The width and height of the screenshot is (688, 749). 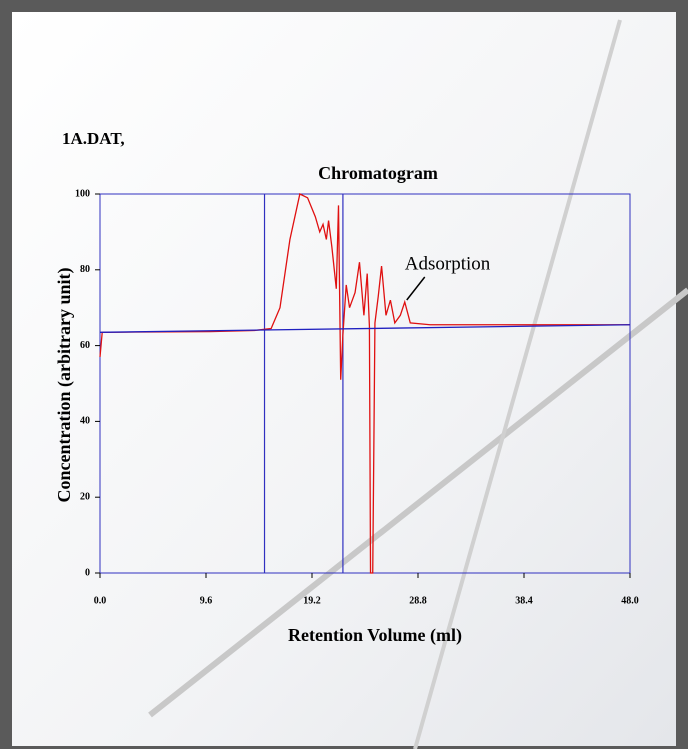 I want to click on annotation-pointer, so click(x=416, y=288).